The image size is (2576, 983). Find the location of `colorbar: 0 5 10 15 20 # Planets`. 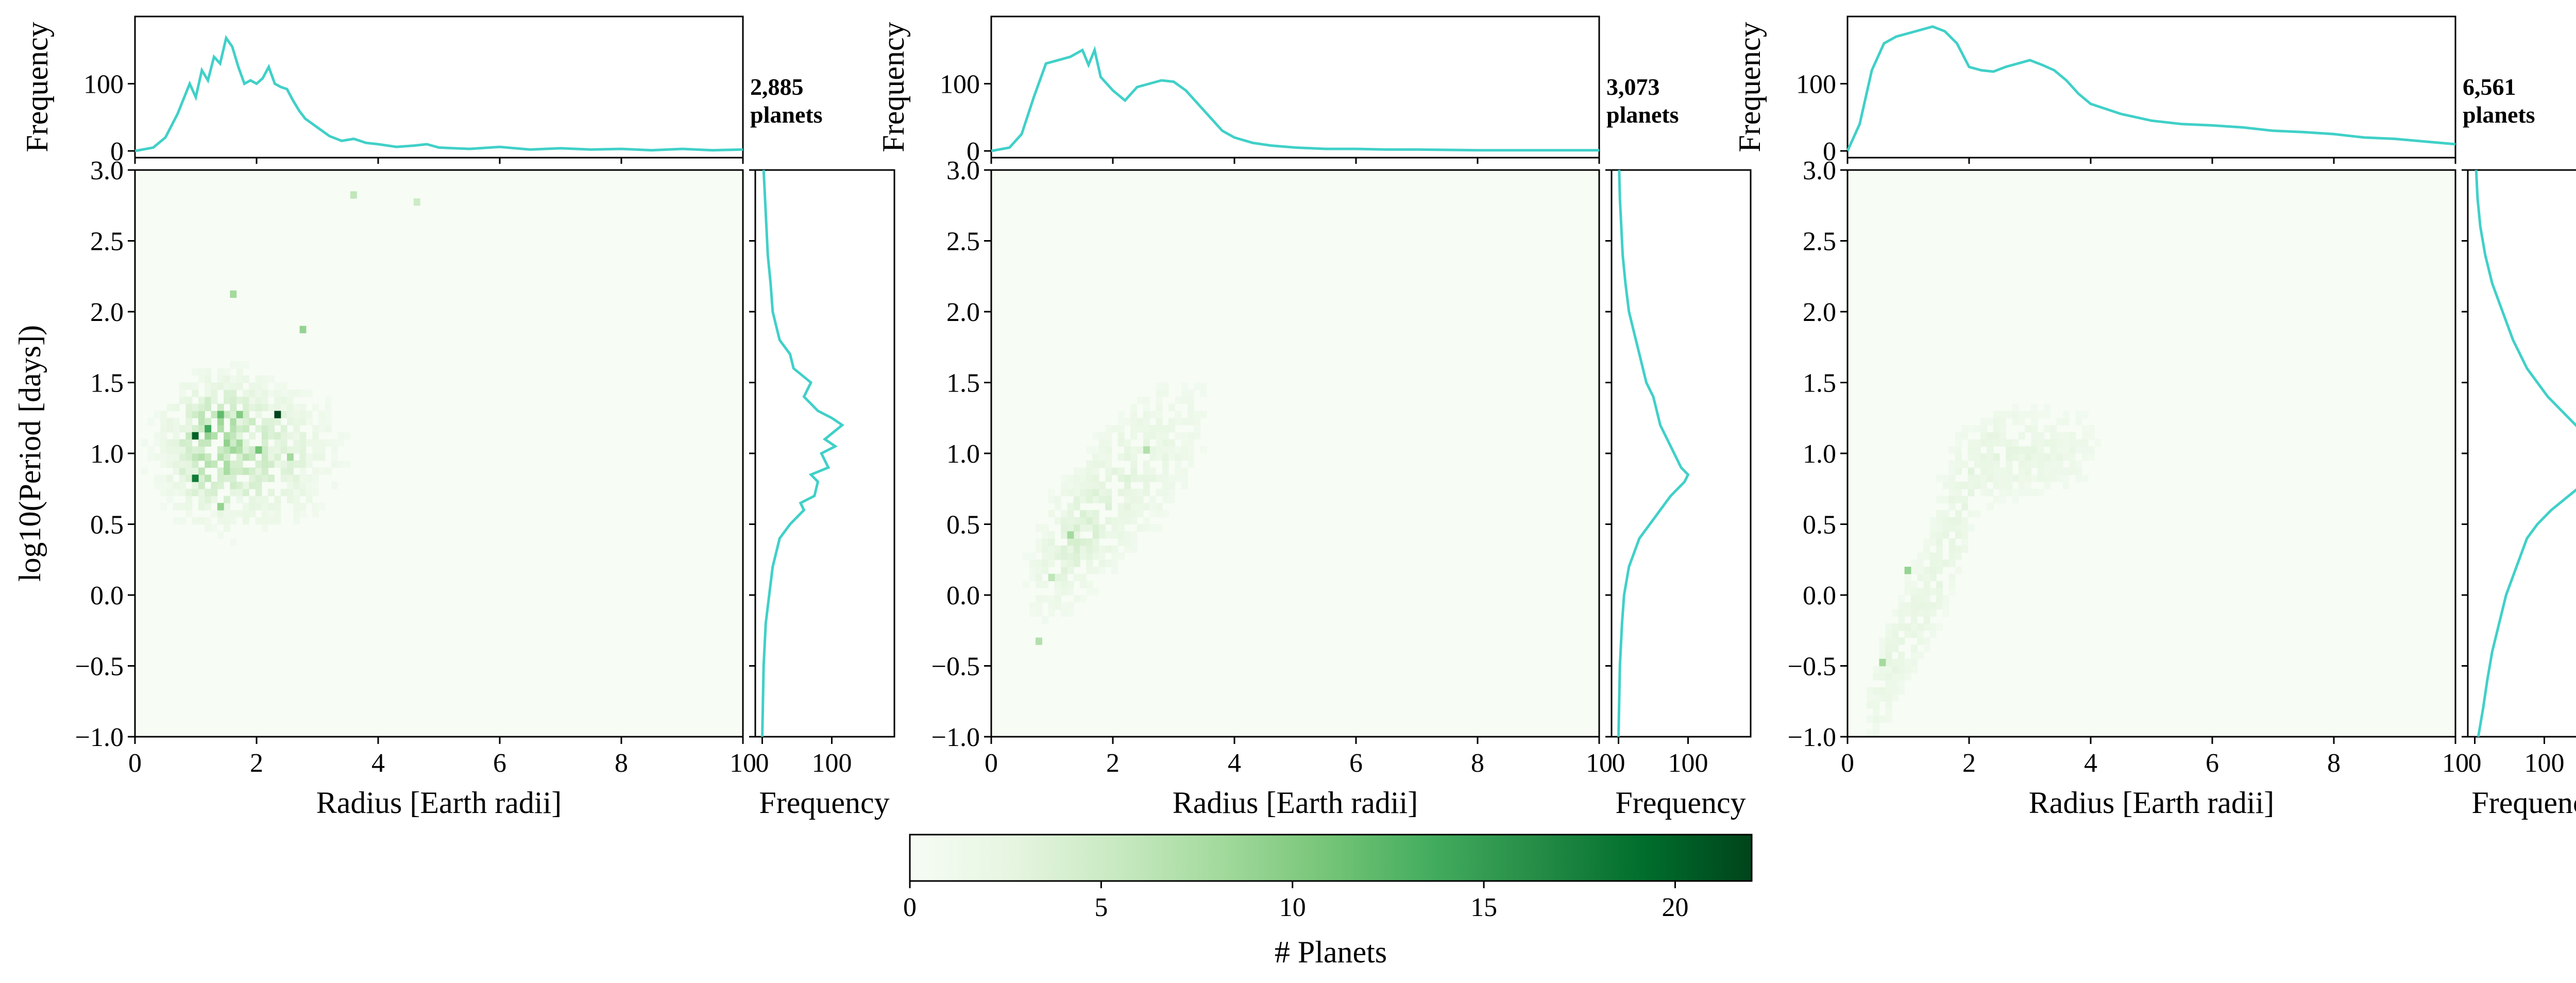

colorbar: 0 5 10 15 20 # Planets is located at coordinates (1328, 901).